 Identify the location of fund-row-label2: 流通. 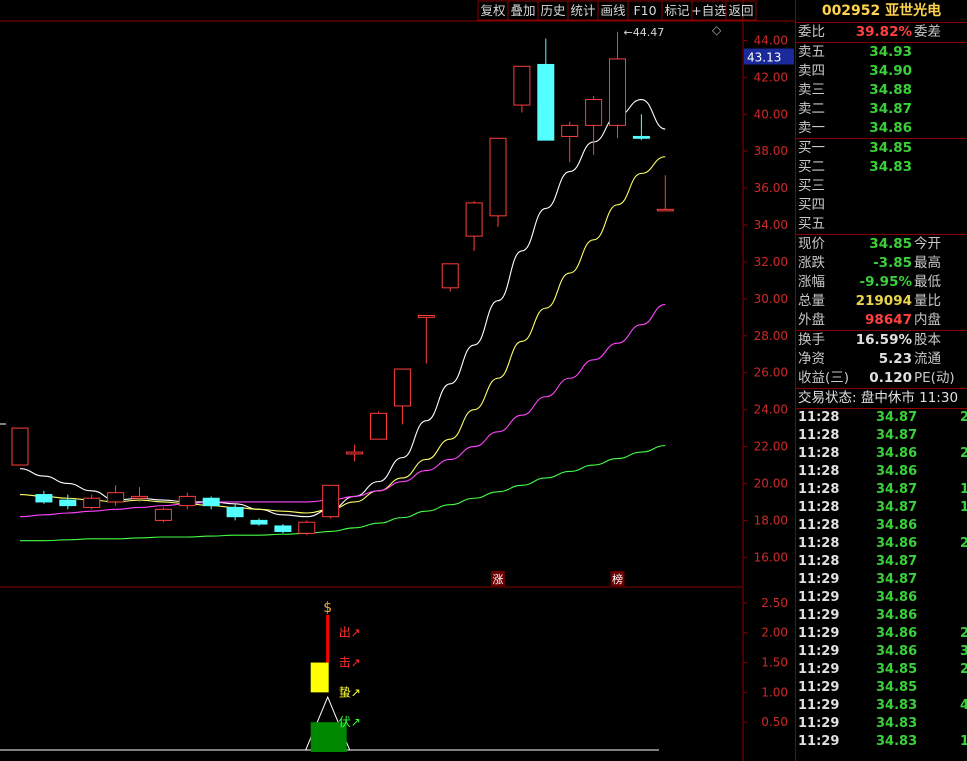
(927, 359).